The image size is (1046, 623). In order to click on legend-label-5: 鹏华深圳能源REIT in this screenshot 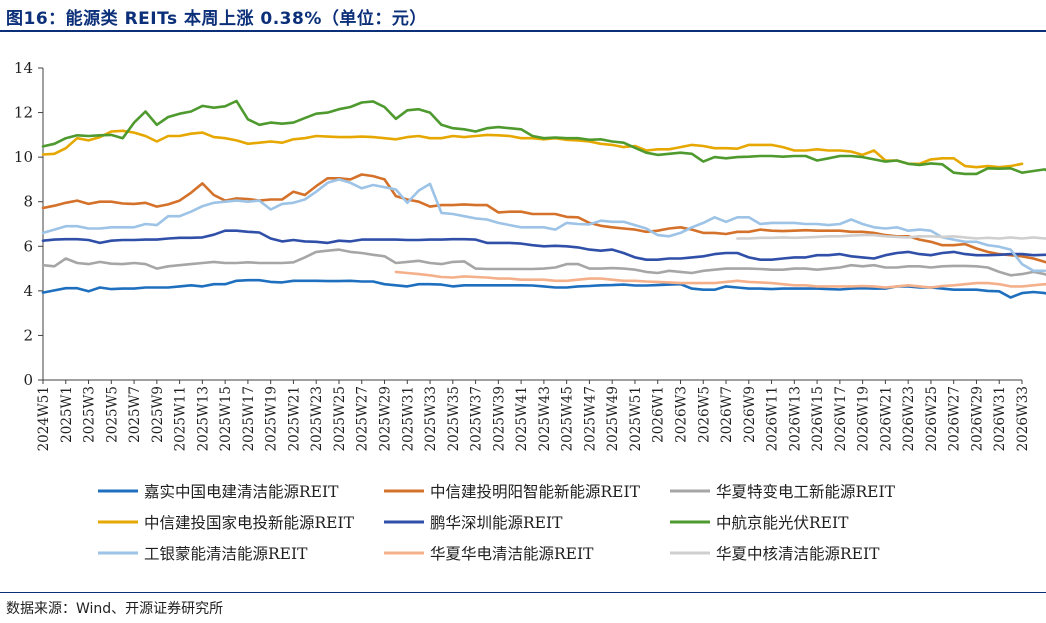, I will do `click(496, 523)`.